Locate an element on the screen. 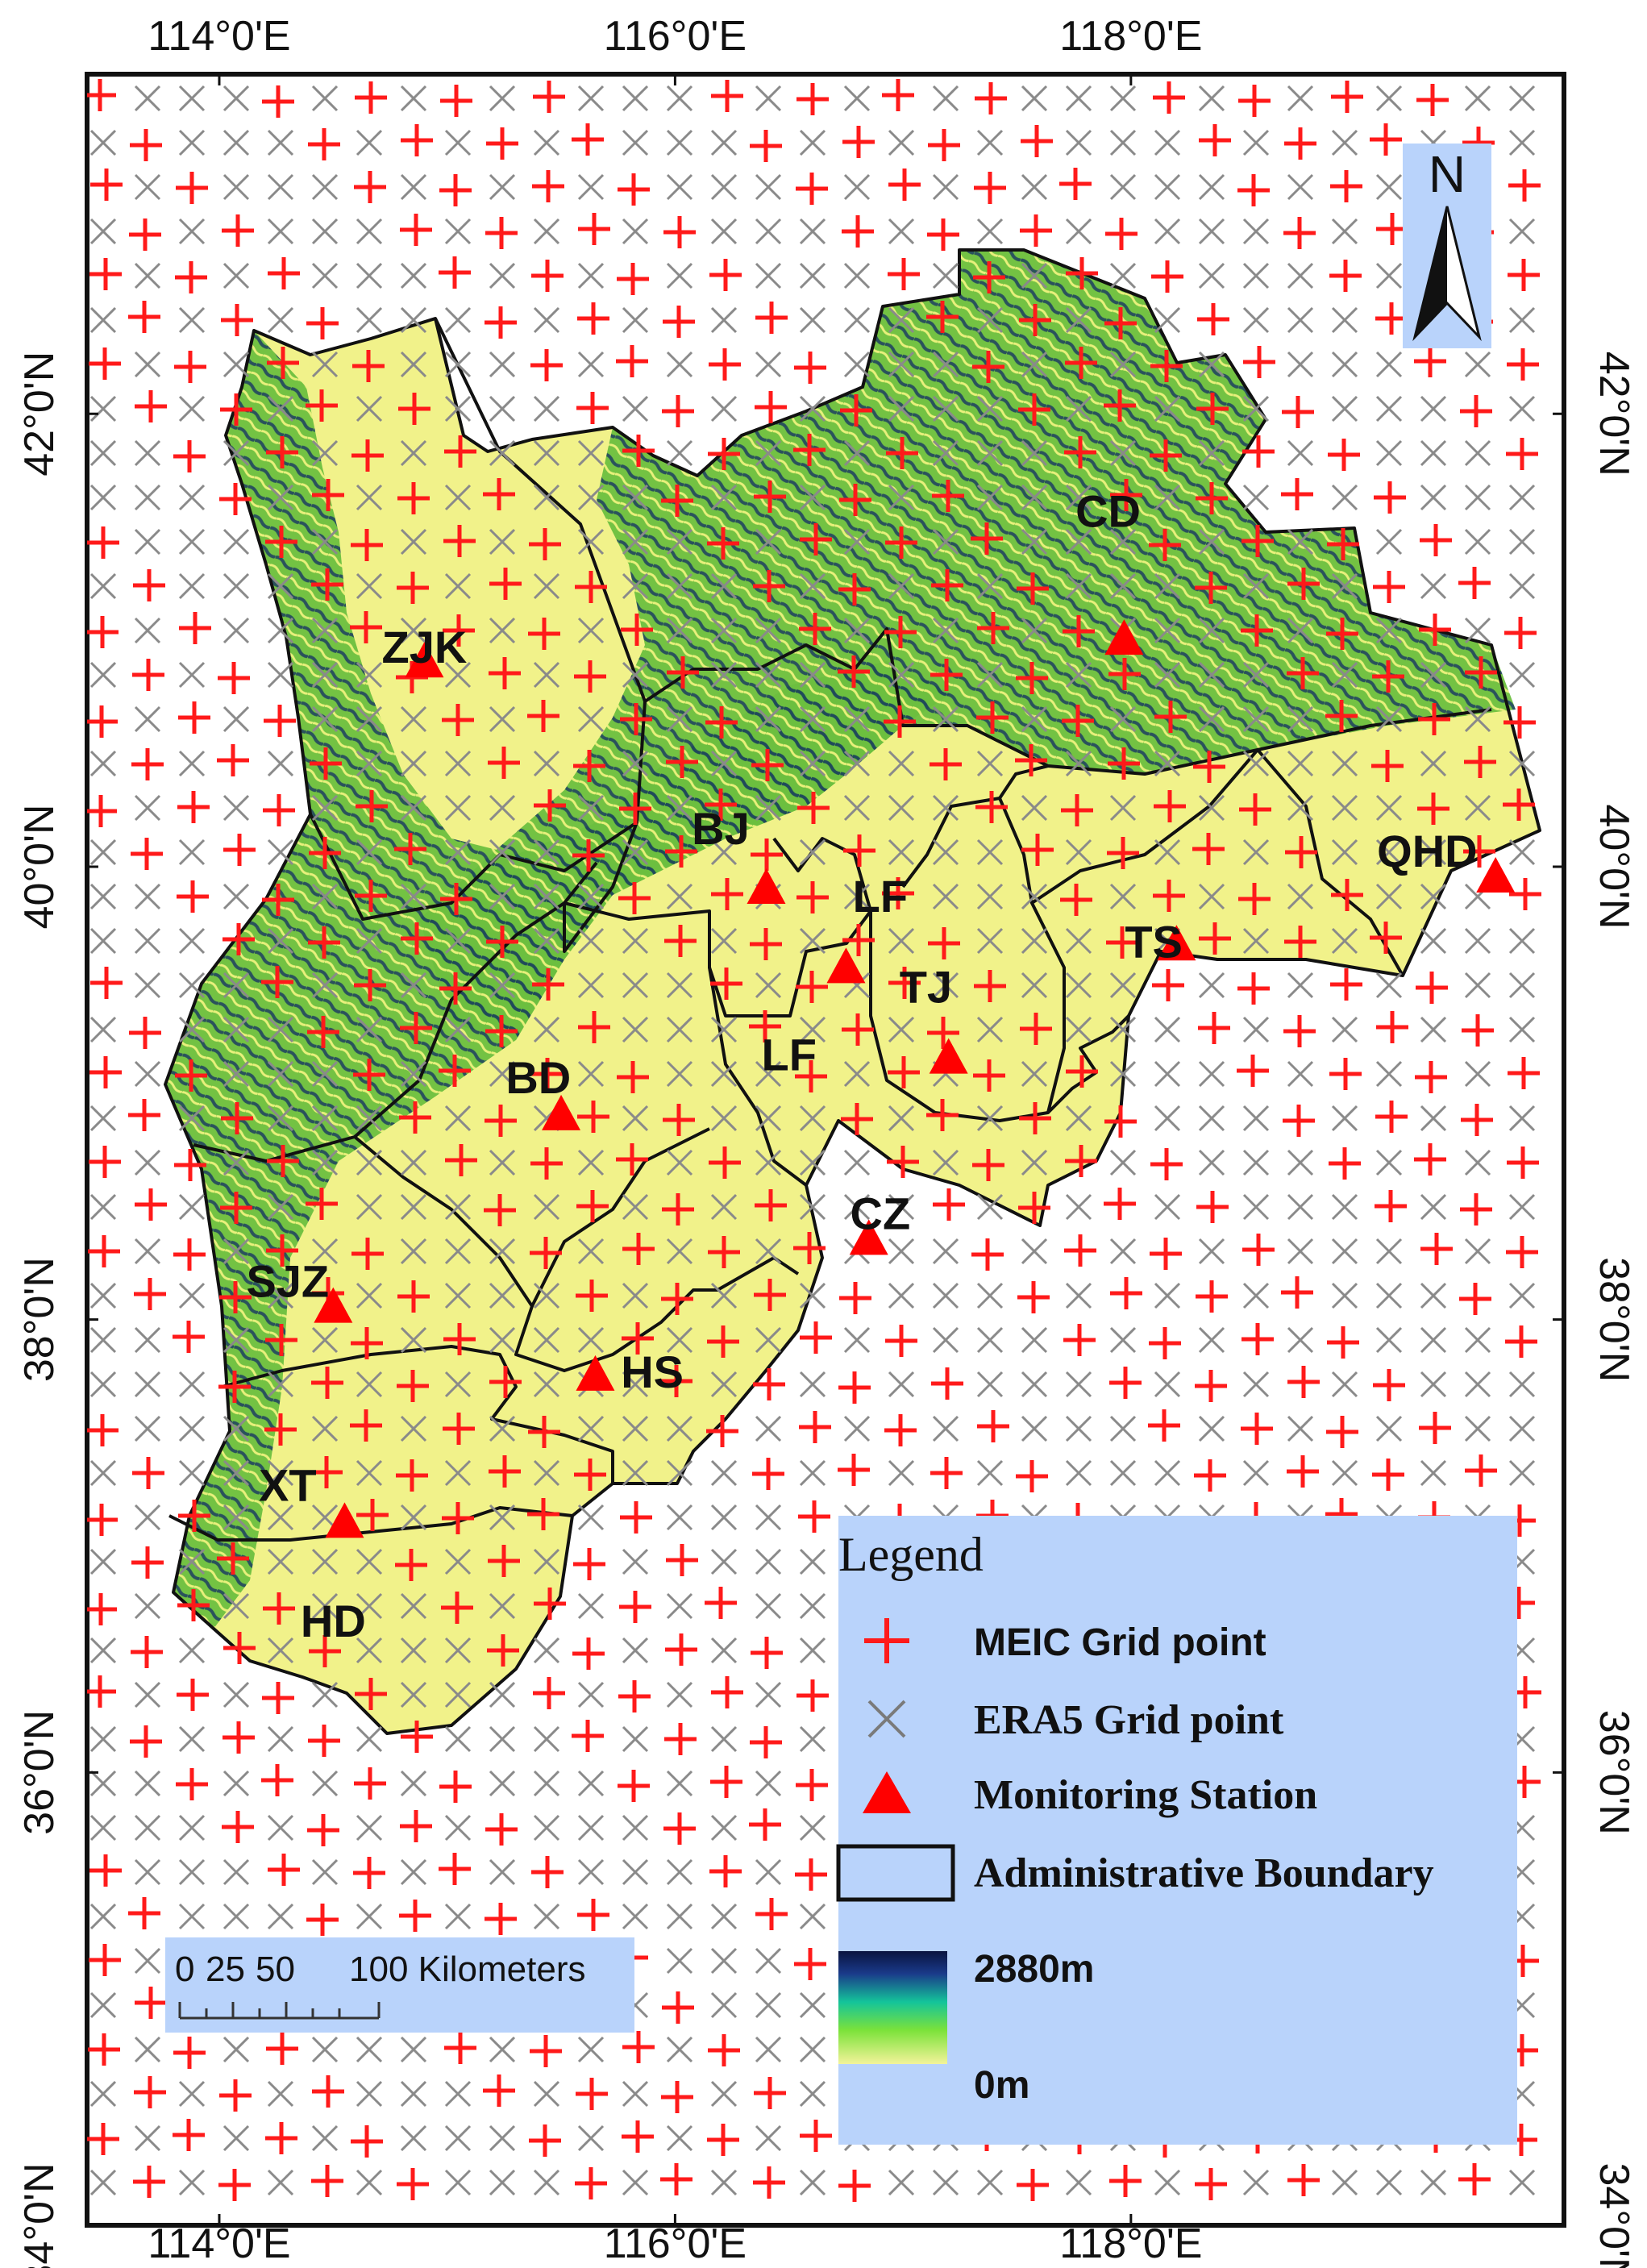  city-label: BJ is located at coordinates (721, 829).